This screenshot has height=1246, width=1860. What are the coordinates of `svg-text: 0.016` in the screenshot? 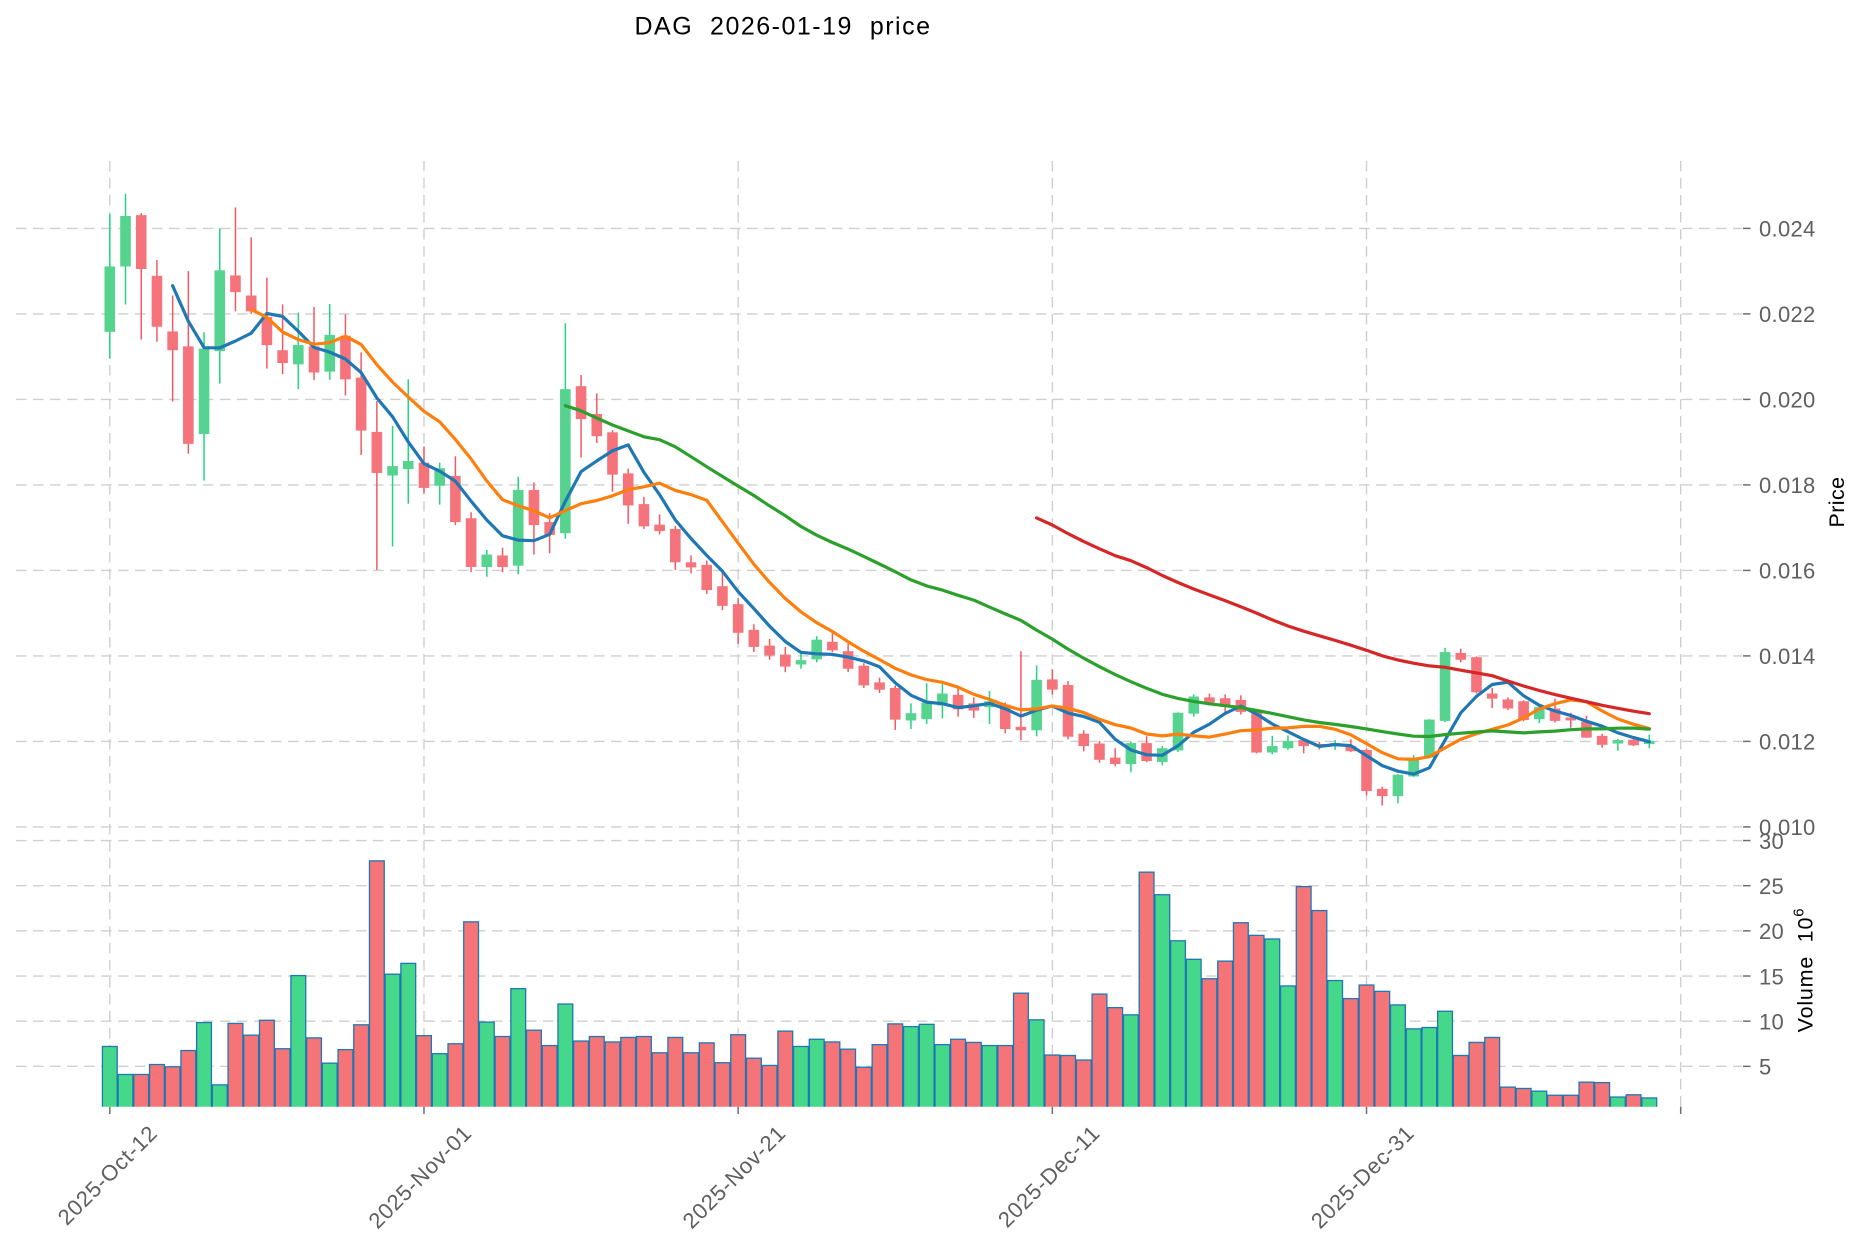 It's located at (1787, 571).